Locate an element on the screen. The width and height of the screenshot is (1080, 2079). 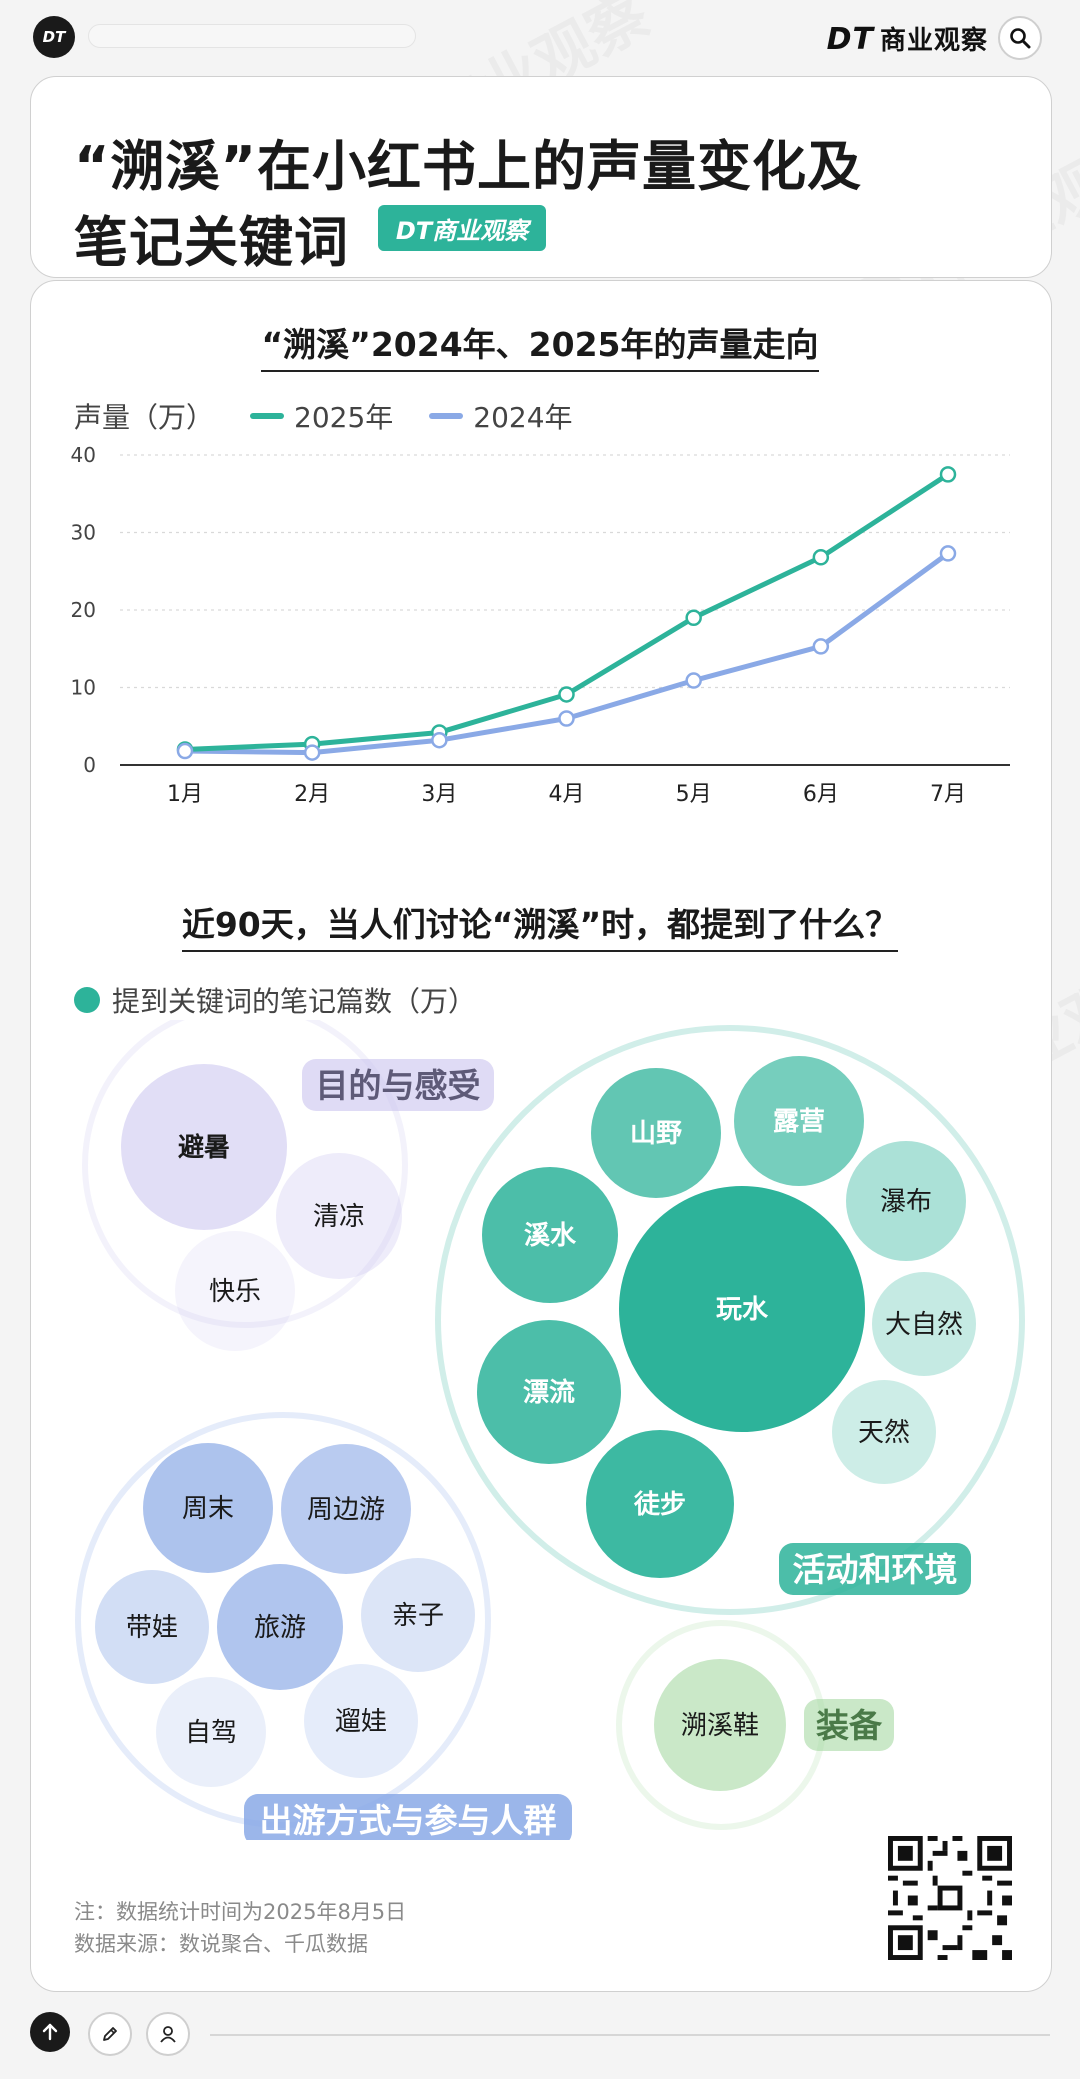
y-tick-label: 20 is located at coordinates (83, 610).